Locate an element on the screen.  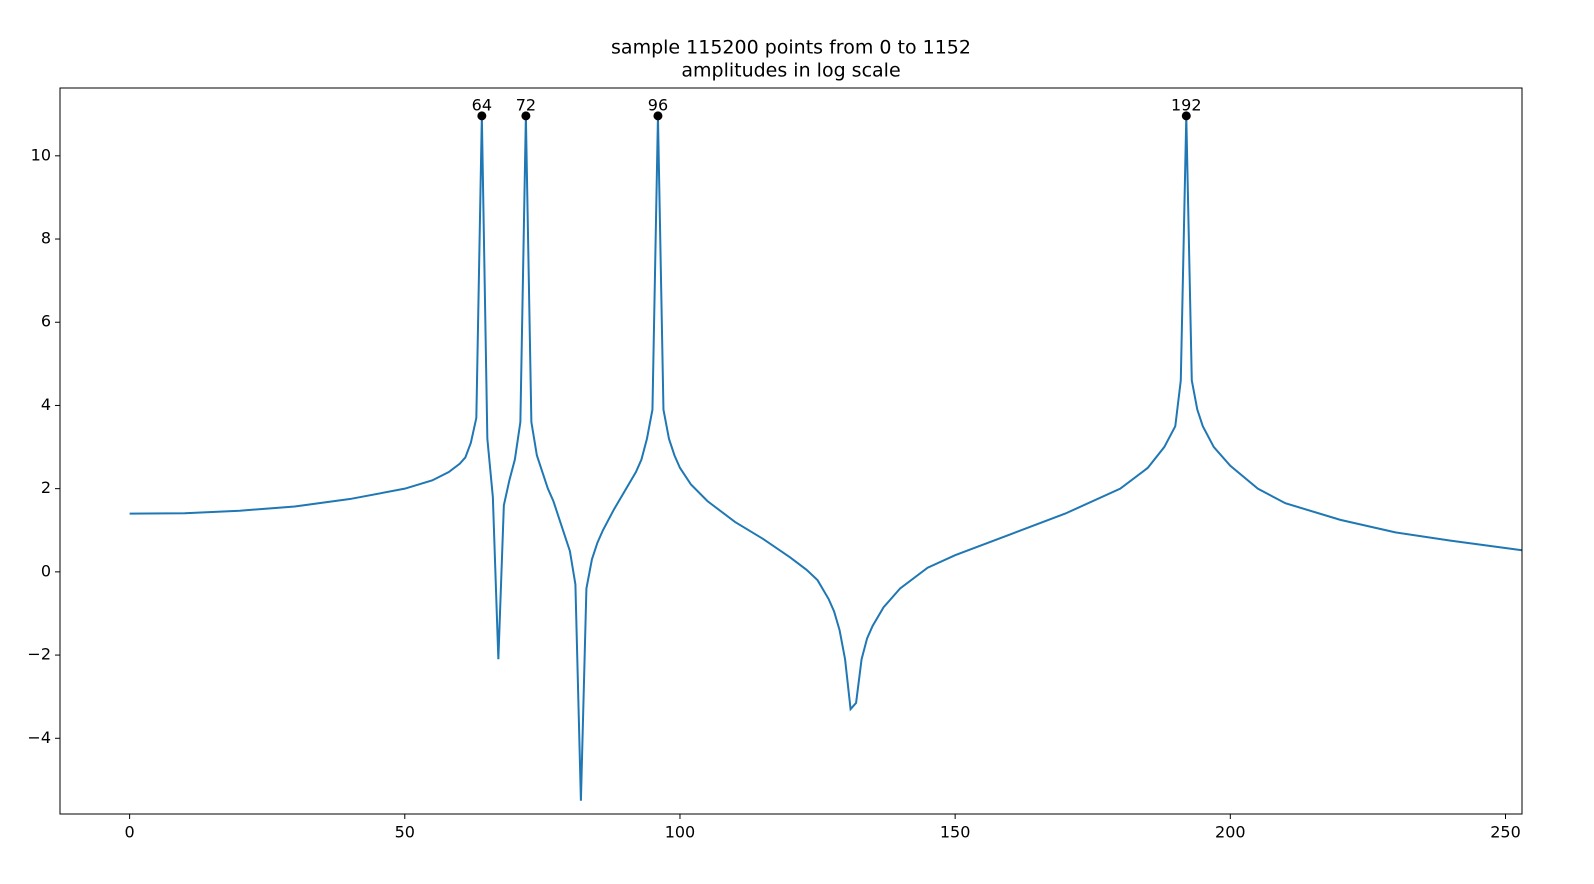
y-tick-label: −4 is located at coordinates (39, 737).